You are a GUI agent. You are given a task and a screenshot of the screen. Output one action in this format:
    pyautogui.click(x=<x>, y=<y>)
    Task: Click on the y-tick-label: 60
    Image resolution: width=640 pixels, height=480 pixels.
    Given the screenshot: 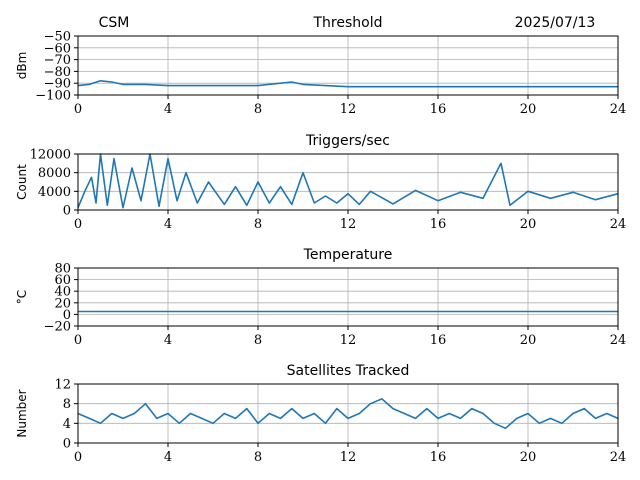 What is the action you would take?
    pyautogui.click(x=62, y=280)
    